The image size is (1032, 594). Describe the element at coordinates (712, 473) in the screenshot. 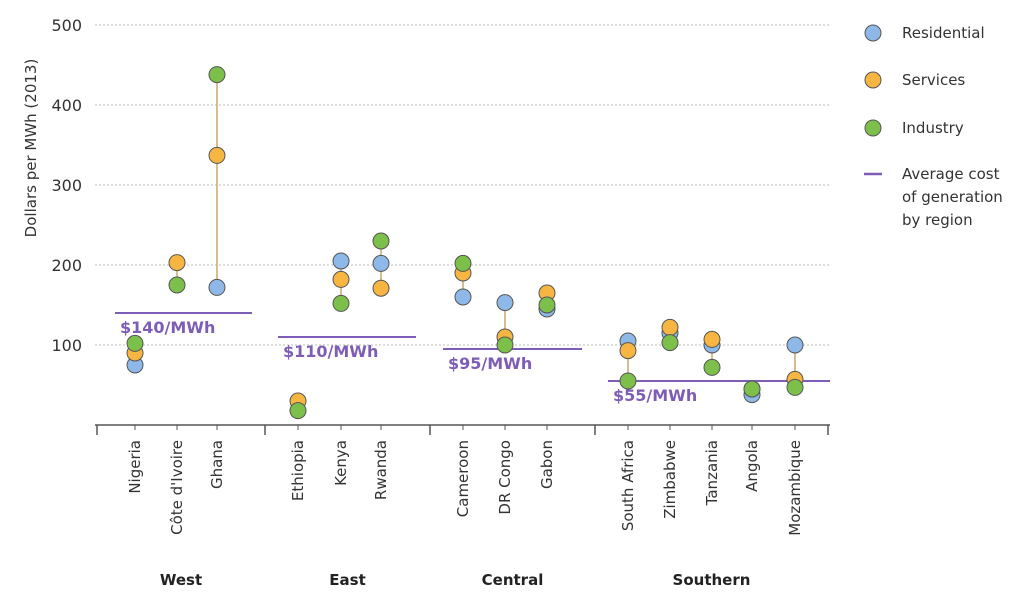

I see `category-label: Tanzania` at that location.